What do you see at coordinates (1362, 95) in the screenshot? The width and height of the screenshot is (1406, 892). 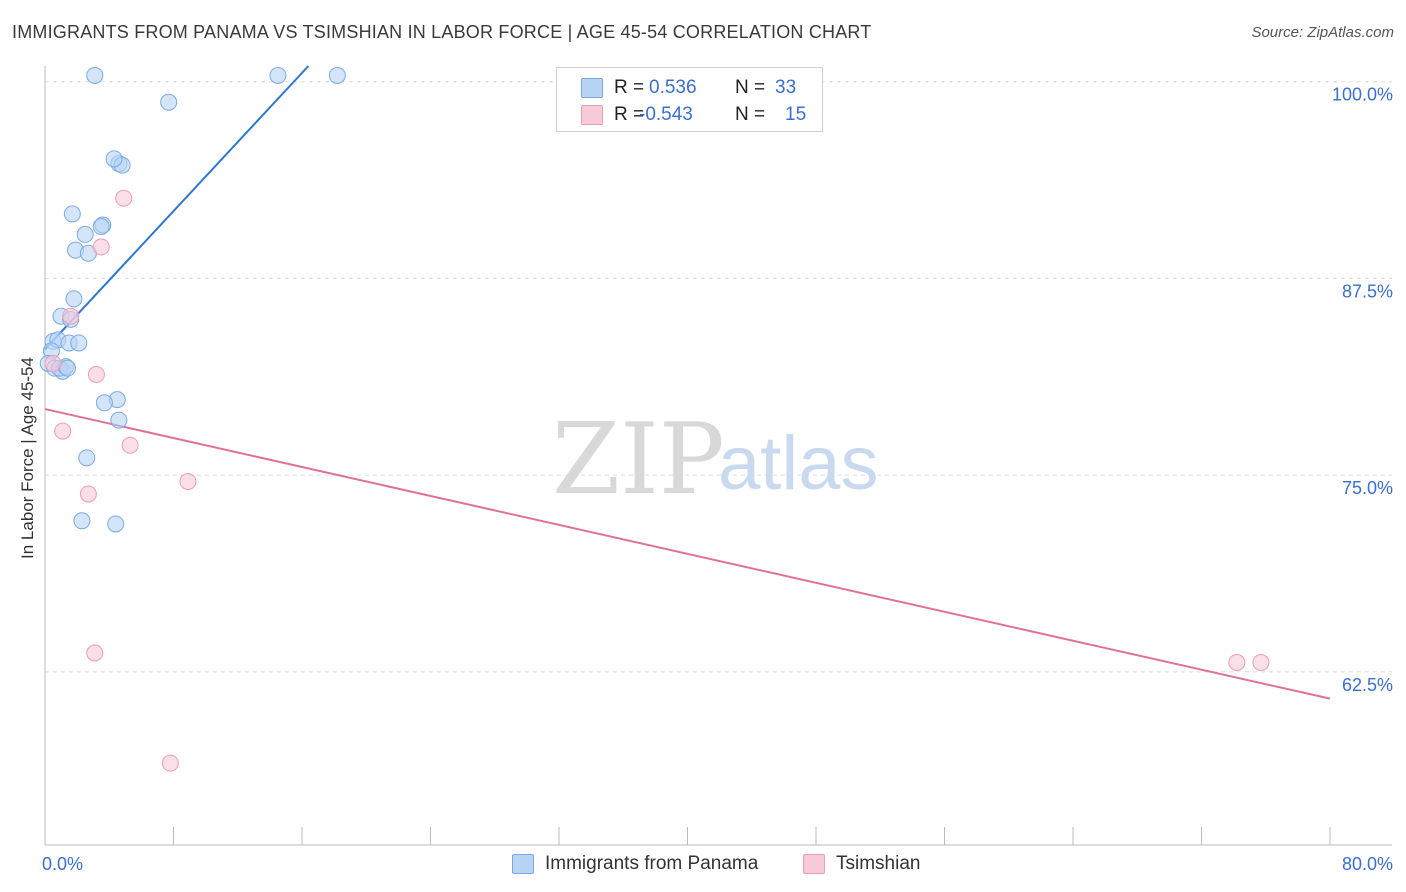 I see `y-tick-label: 100.0%` at bounding box center [1362, 95].